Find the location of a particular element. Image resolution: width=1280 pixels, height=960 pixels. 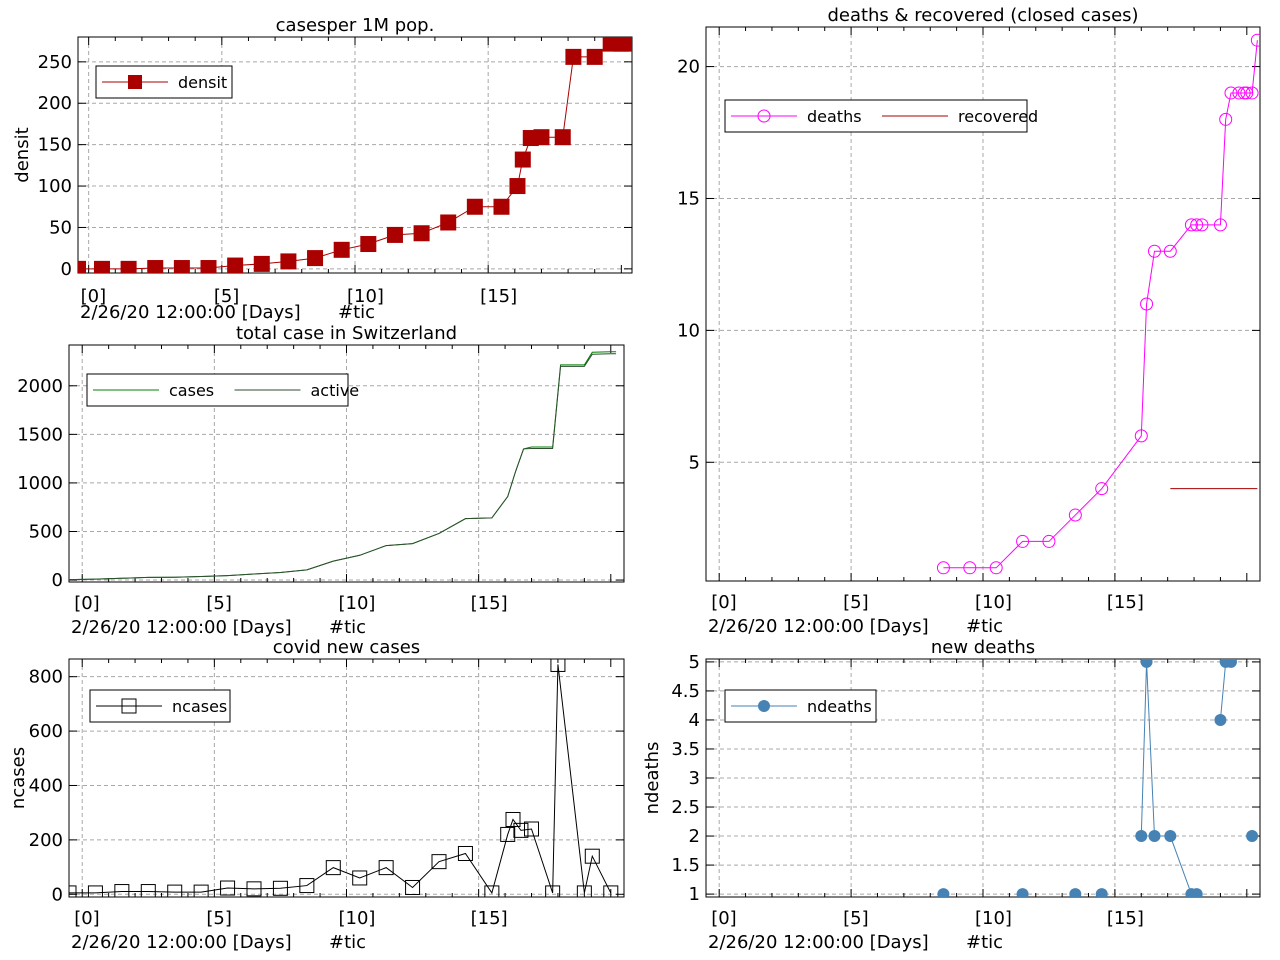

y-tick-label: 0 is located at coordinates (66, 269).